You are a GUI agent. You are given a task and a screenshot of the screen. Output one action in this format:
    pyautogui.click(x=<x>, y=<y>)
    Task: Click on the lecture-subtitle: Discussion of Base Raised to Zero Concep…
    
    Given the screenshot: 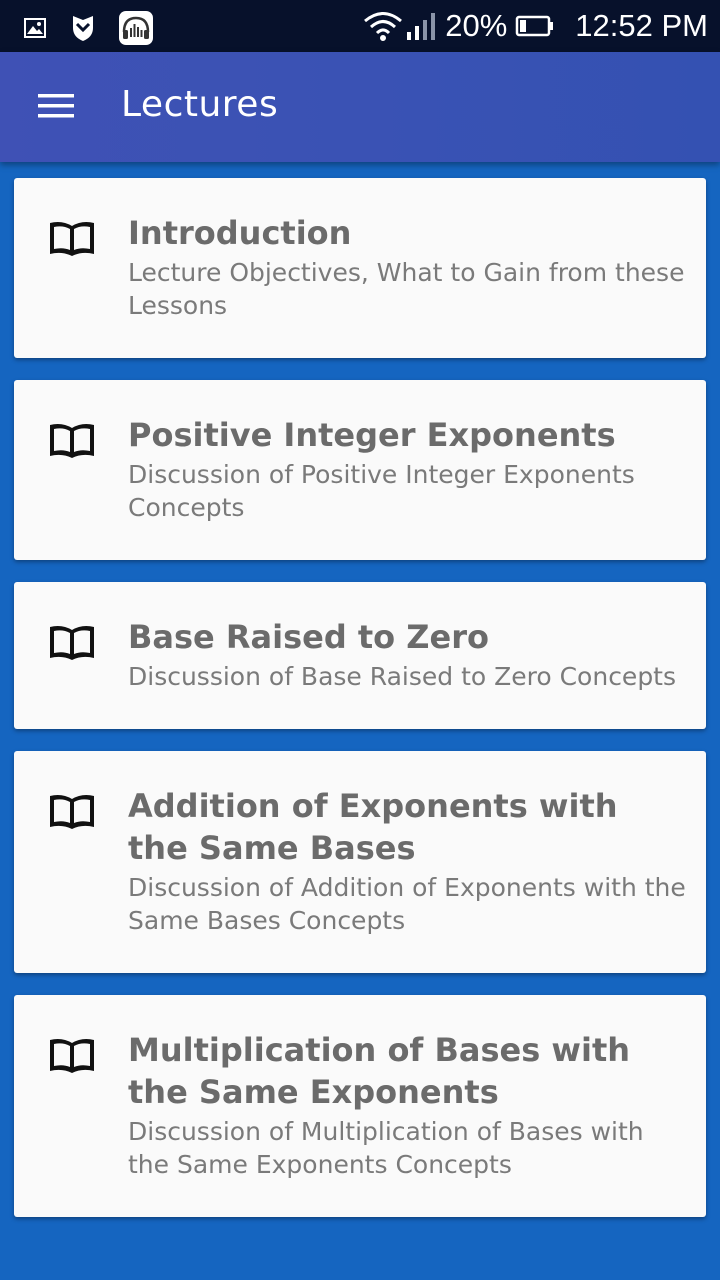 What is the action you would take?
    pyautogui.click(x=402, y=676)
    